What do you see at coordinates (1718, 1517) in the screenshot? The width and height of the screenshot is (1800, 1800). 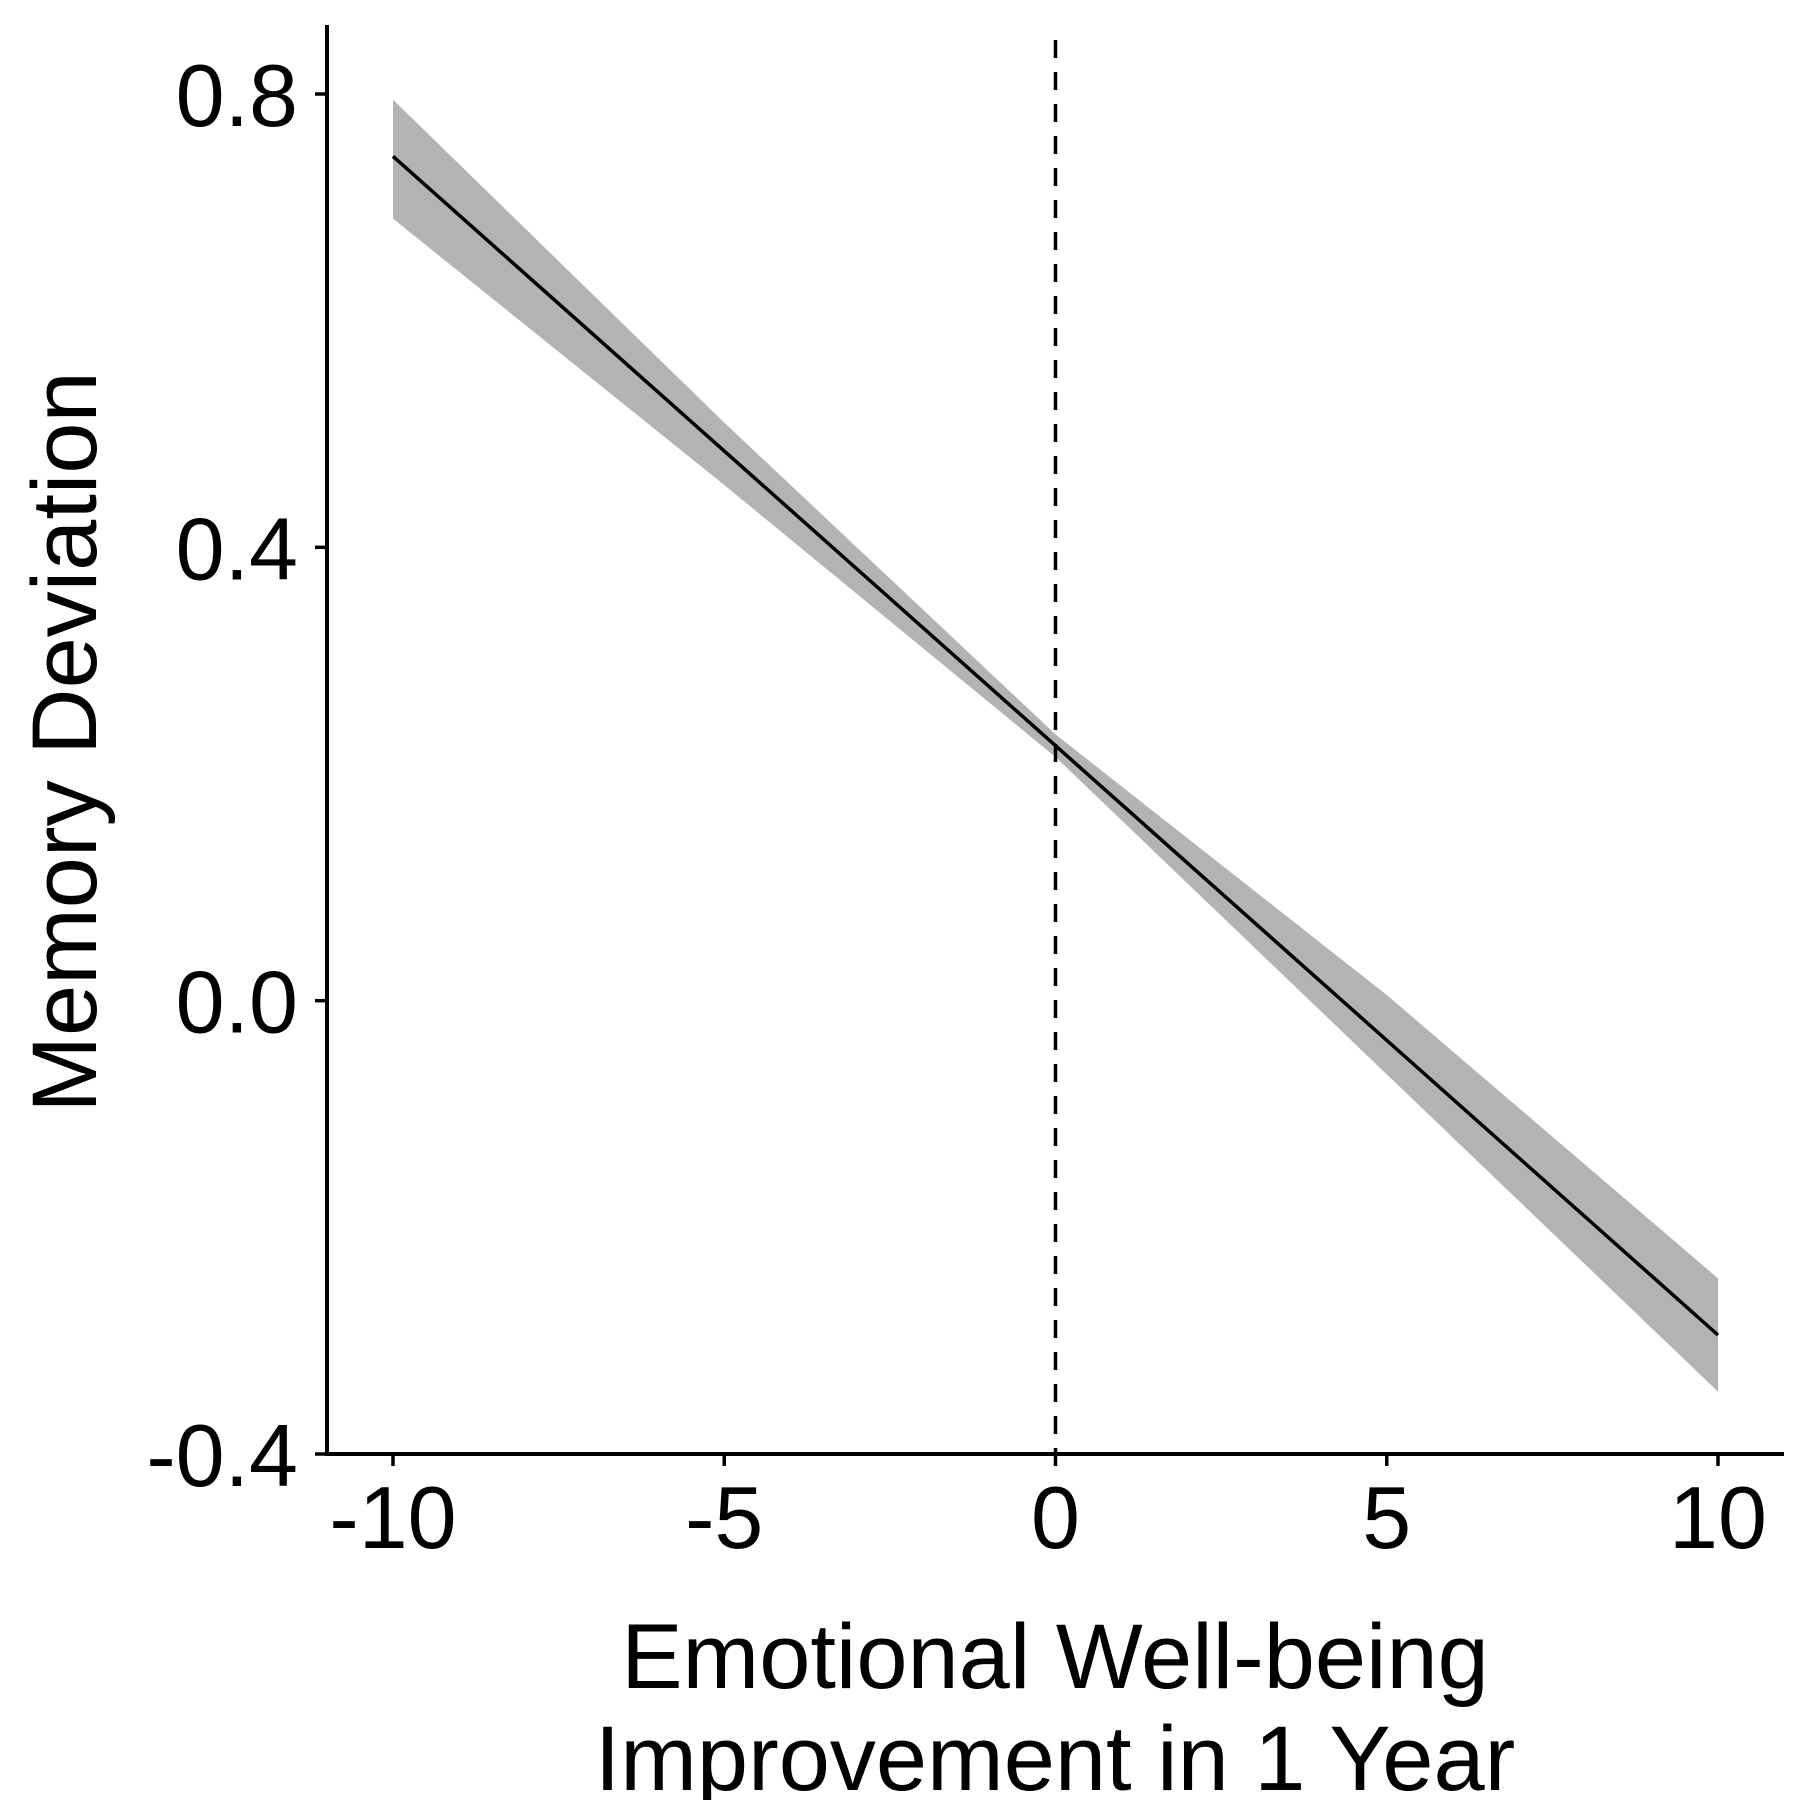 I see `x-tick-label: 10` at bounding box center [1718, 1517].